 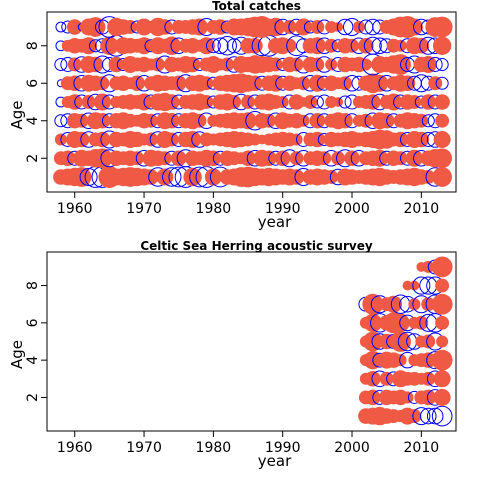 What do you see at coordinates (33, 360) in the screenshot?
I see `y-tick-label: 4` at bounding box center [33, 360].